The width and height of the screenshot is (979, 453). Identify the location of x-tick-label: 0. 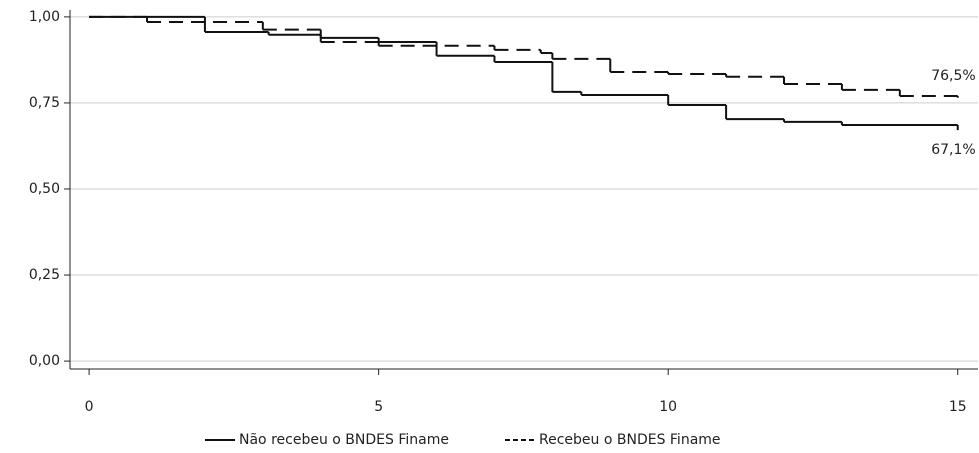
(89, 407).